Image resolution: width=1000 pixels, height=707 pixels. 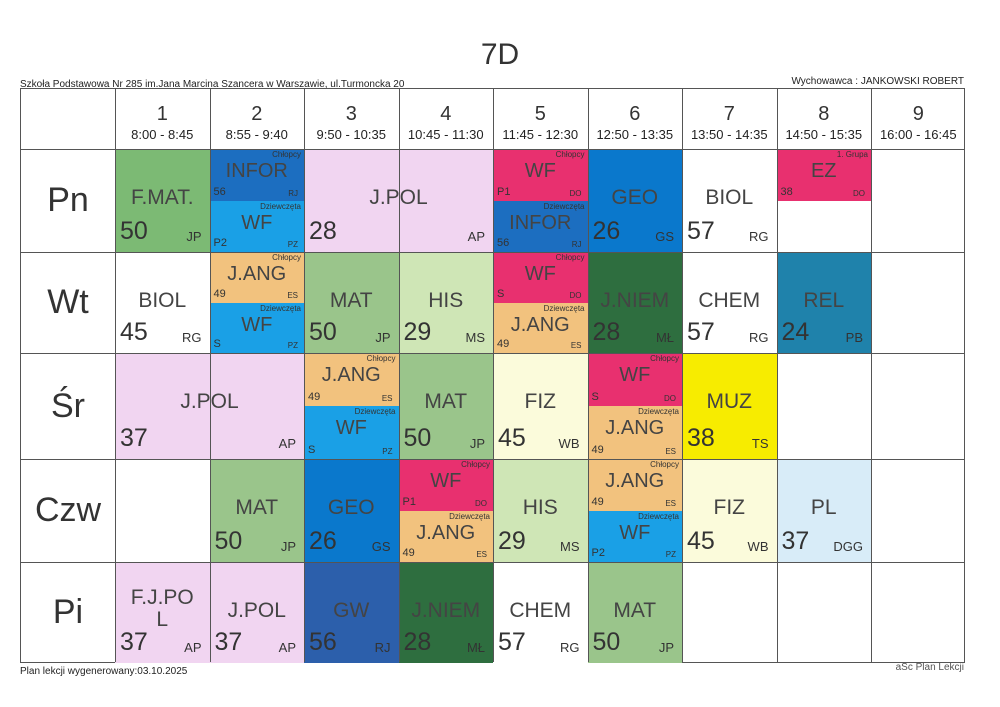 What do you see at coordinates (256, 175) in the screenshot?
I see `lesson-cell: Chłopcy INFOR 56 RJ` at bounding box center [256, 175].